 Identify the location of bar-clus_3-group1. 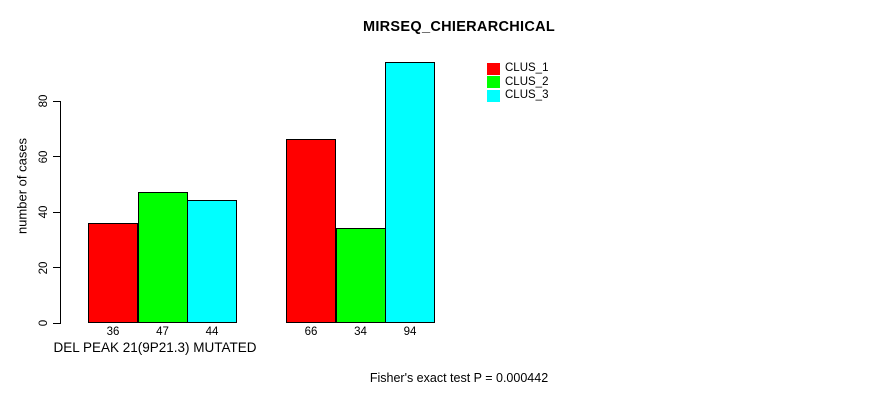
(212, 262).